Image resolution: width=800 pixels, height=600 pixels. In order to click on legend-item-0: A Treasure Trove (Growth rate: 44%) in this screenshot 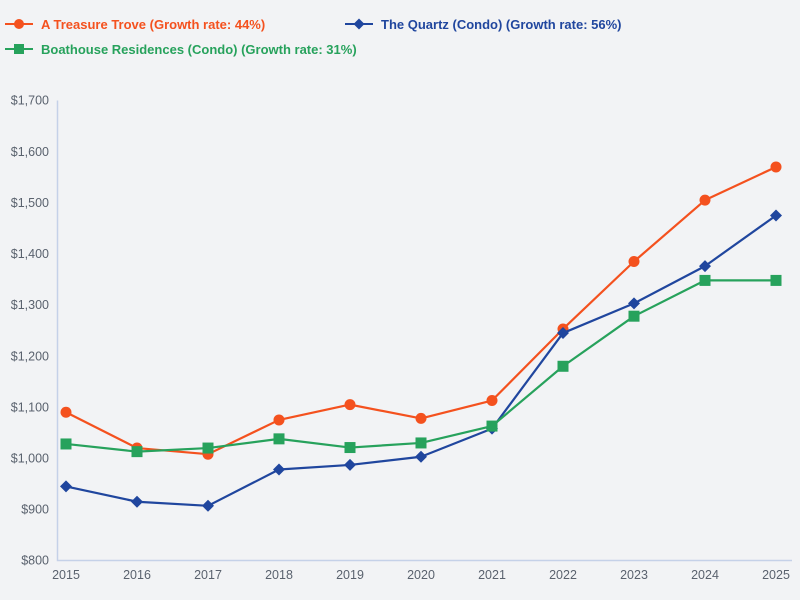, I will do `click(134, 24)`.